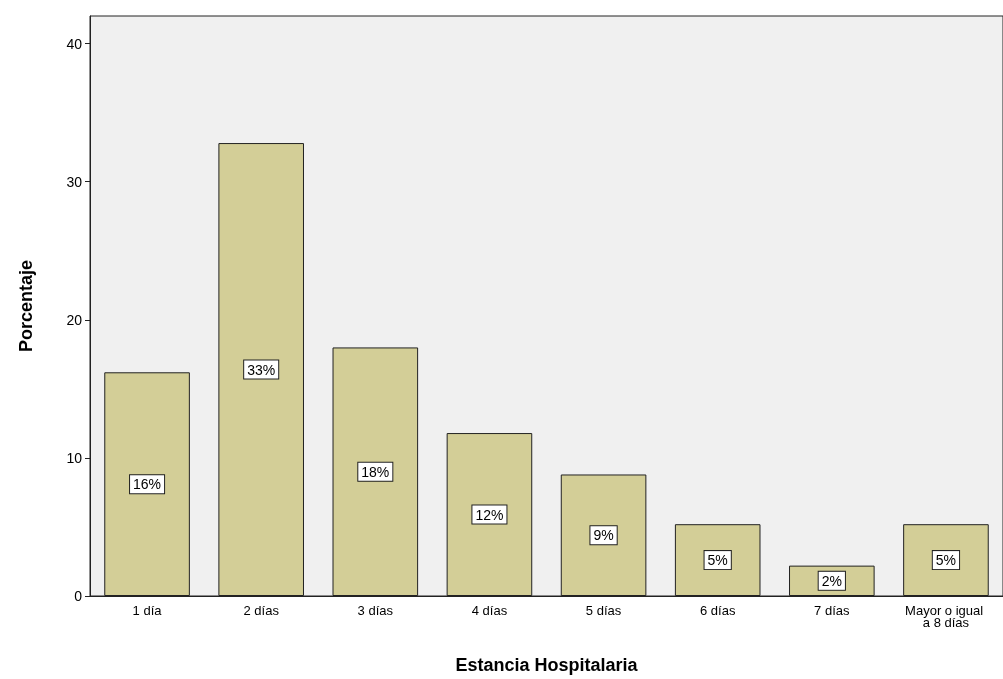 Image resolution: width=1003 pixels, height=679 pixels. What do you see at coordinates (78, 596) in the screenshot?
I see `y-tick-label: 0` at bounding box center [78, 596].